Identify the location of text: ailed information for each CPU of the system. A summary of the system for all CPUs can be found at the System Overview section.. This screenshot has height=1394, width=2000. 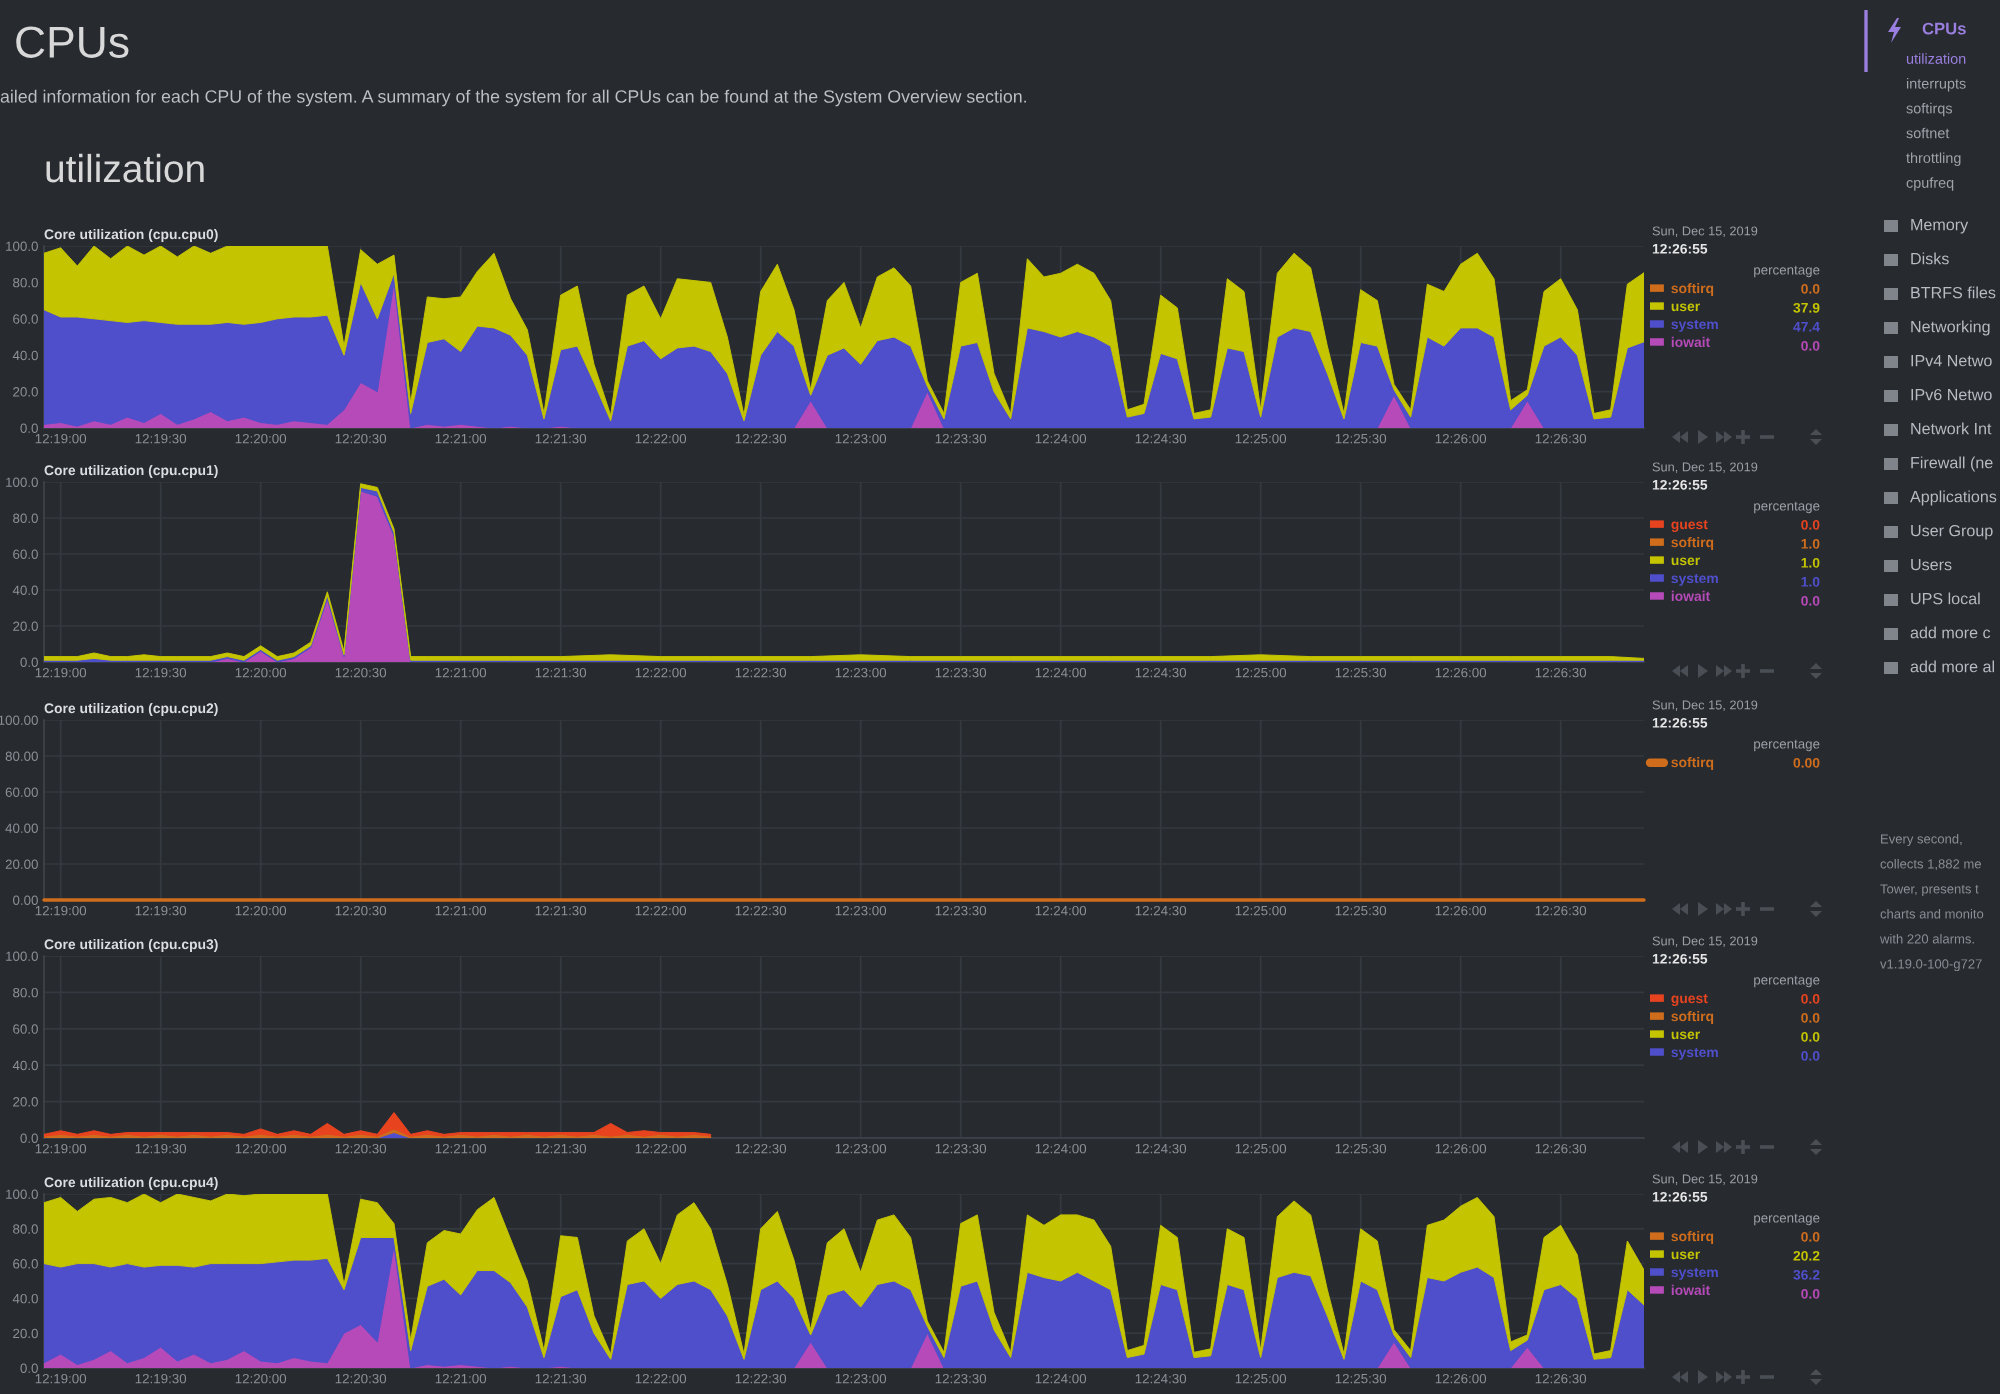
(513, 98).